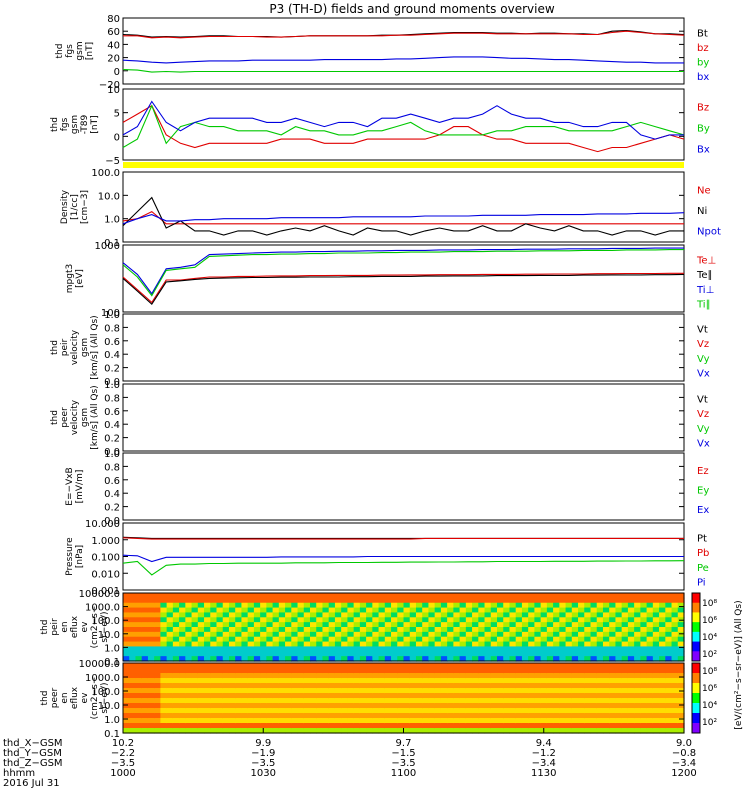  What do you see at coordinates (112, 454) in the screenshot?
I see `y-tick-label: 1.0` at bounding box center [112, 454].